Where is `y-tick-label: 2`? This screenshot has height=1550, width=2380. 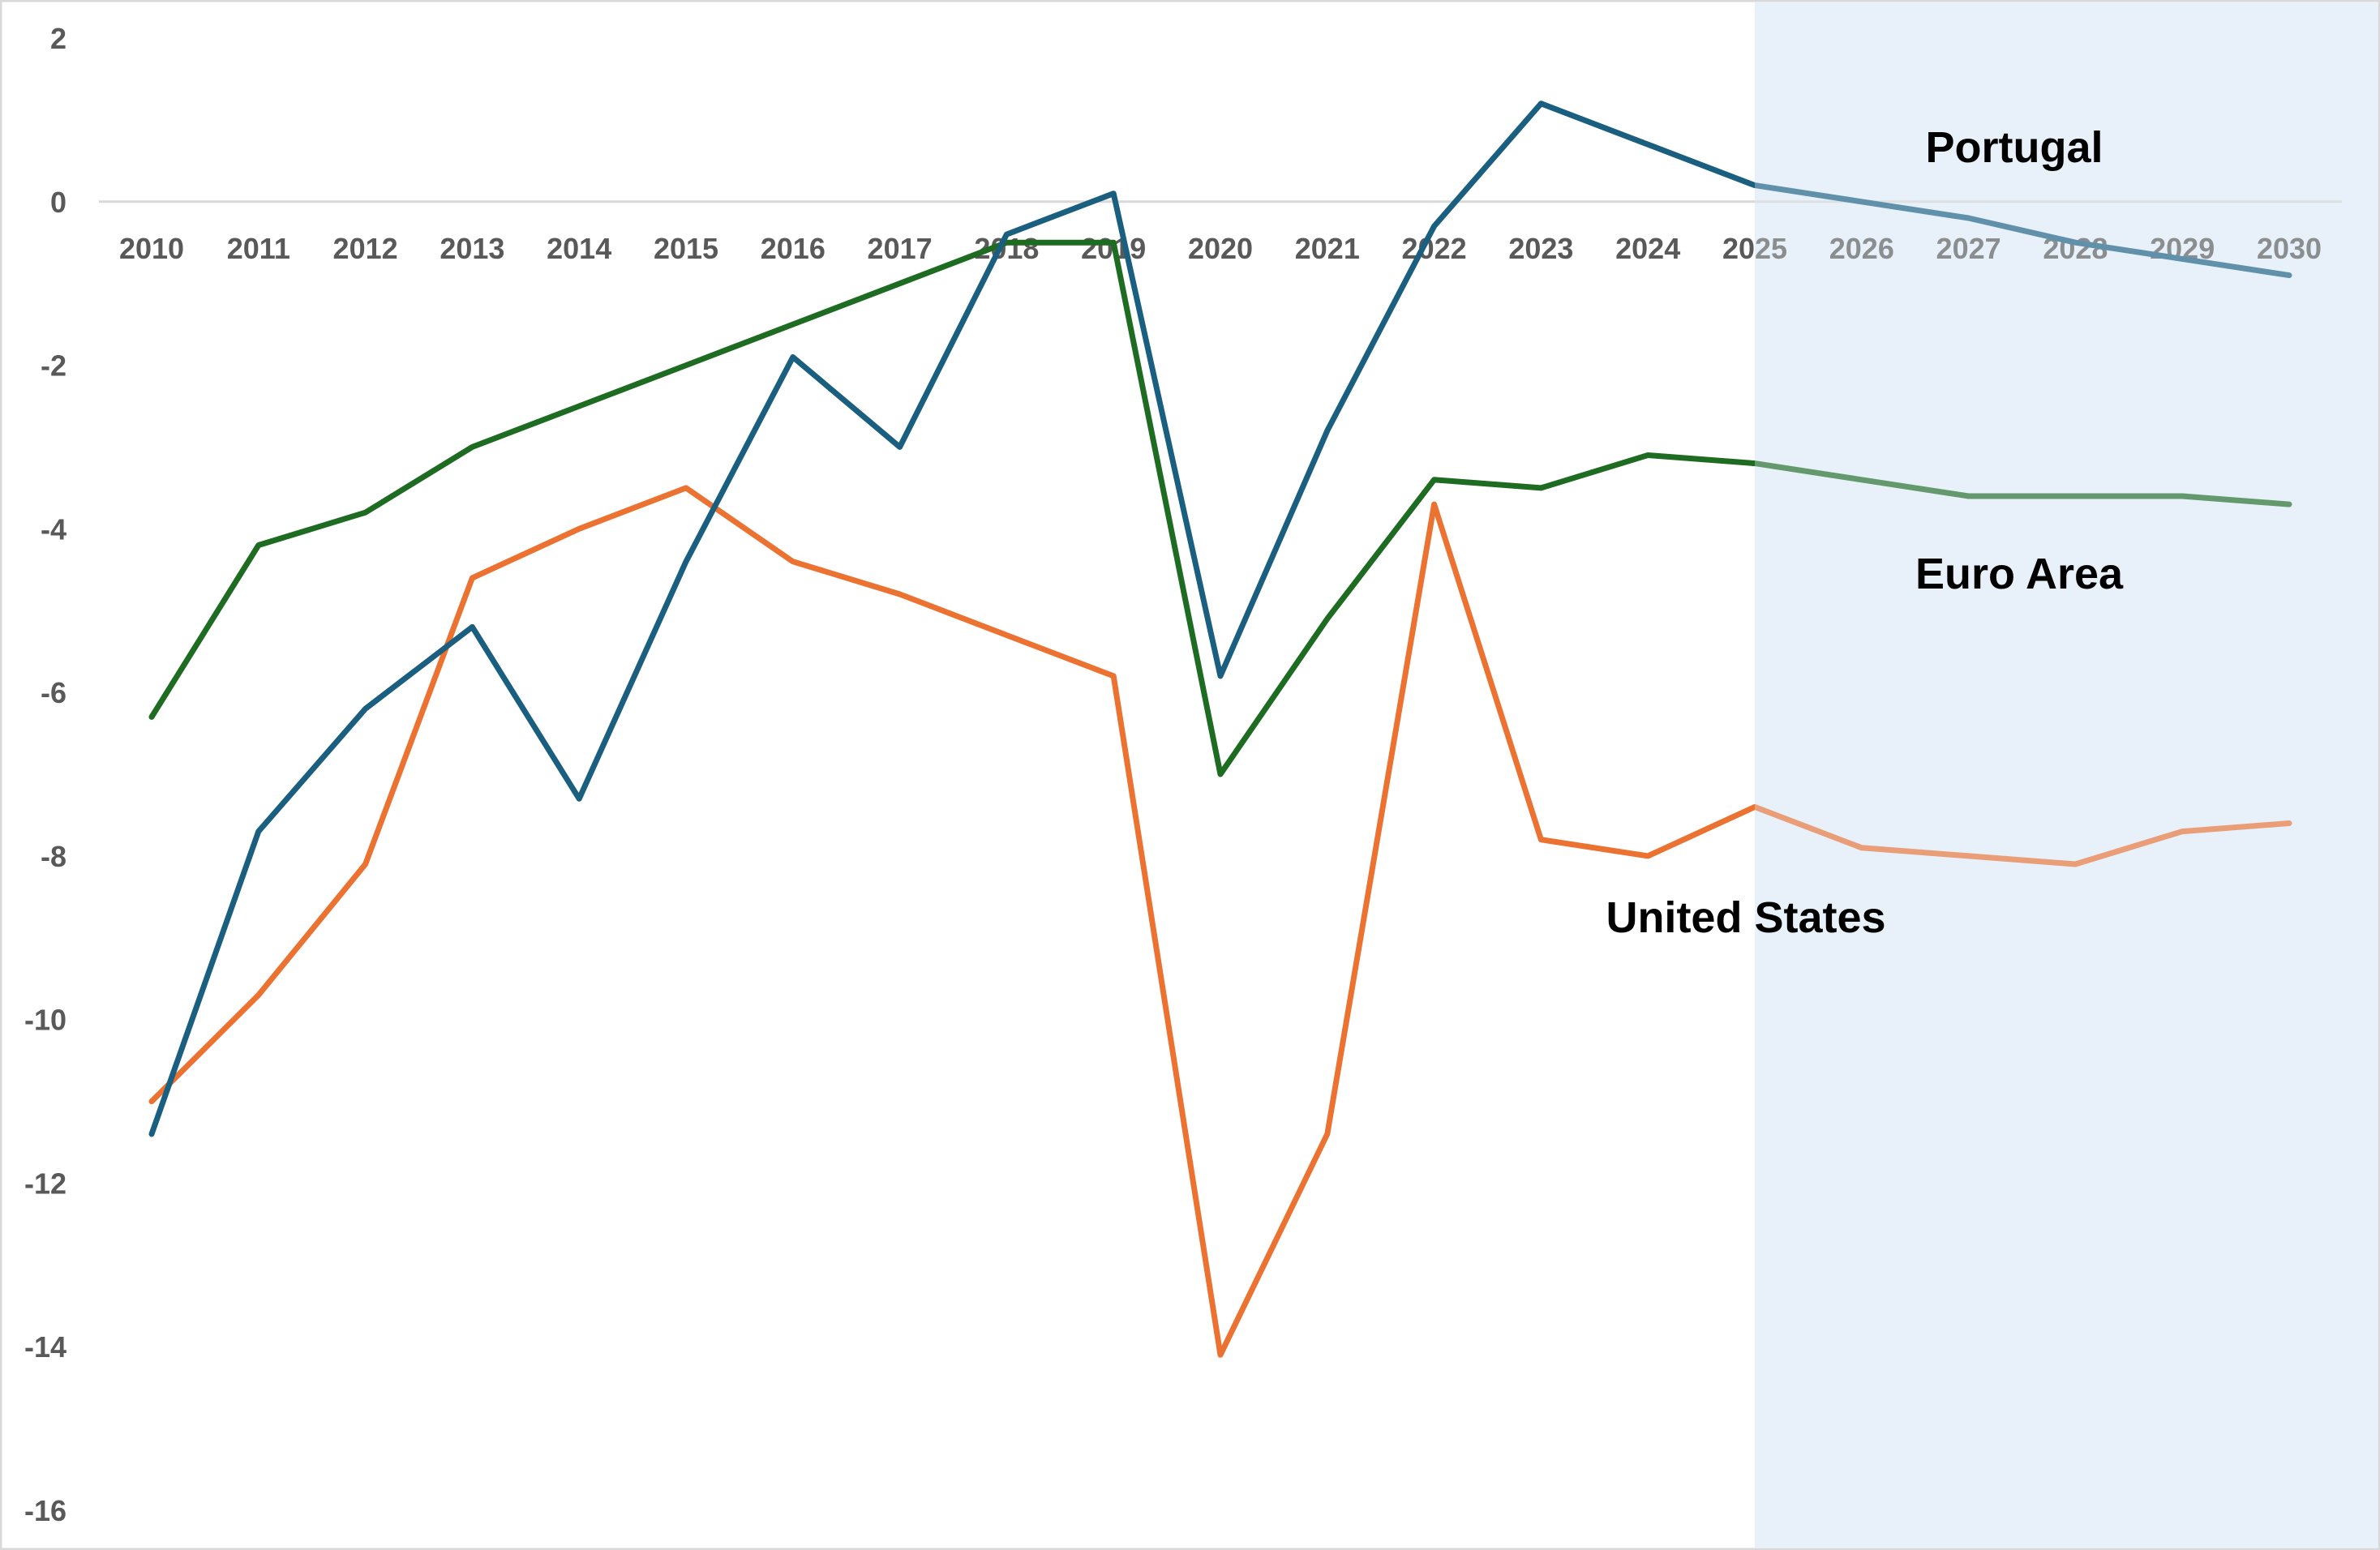 y-tick-label: 2 is located at coordinates (58, 38).